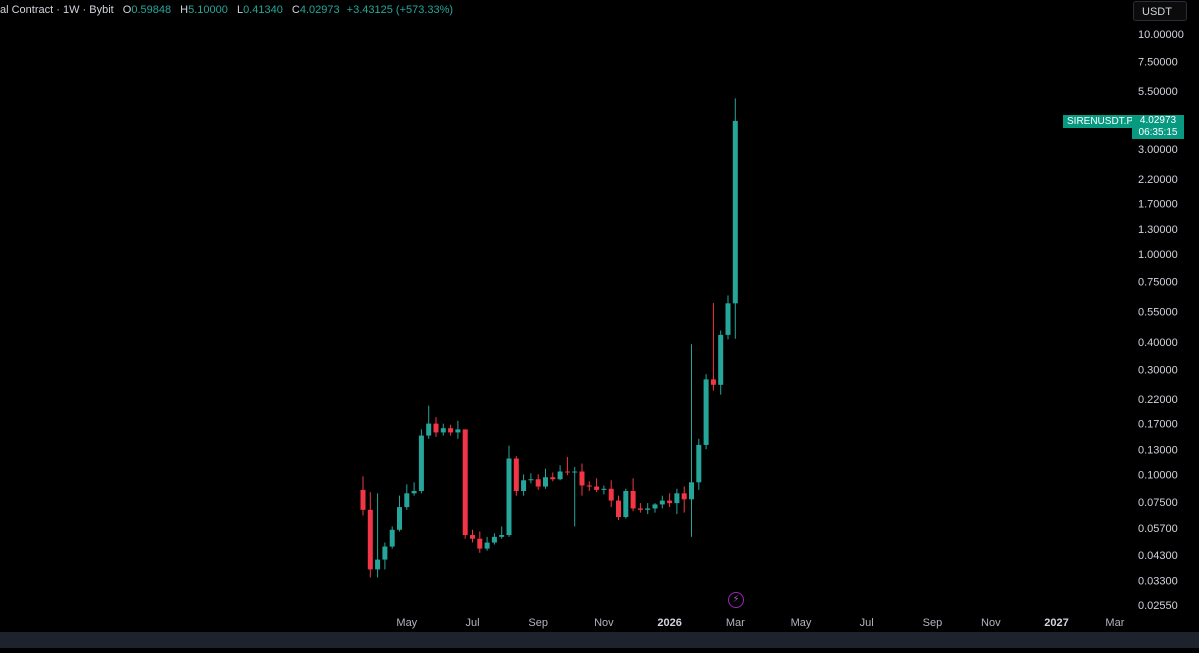 This screenshot has width=1199, height=653. What do you see at coordinates (127, 10) in the screenshot?
I see `open-label: O` at bounding box center [127, 10].